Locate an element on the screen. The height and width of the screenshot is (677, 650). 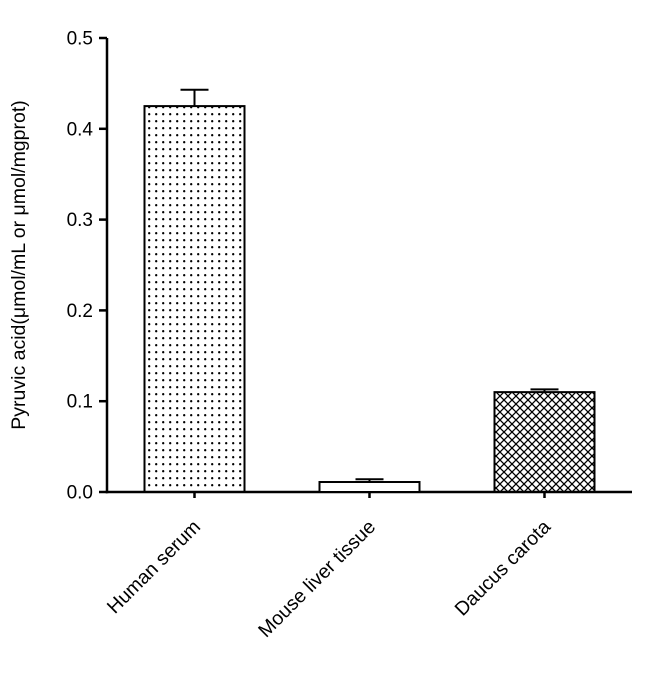
y-tick-label: 0.0 is located at coordinates (80, 493).